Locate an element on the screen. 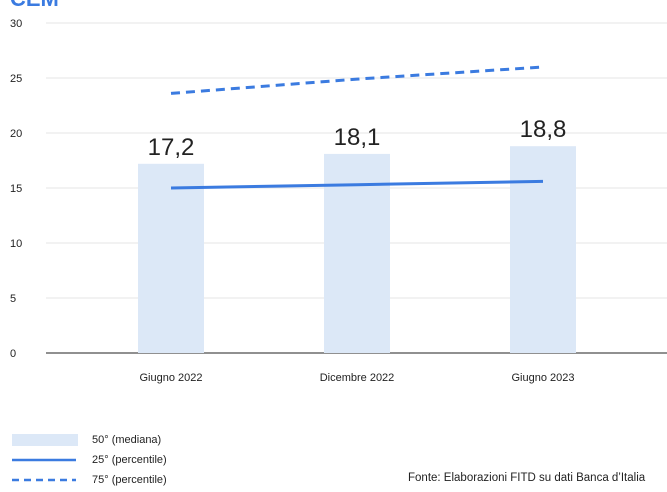 This screenshot has width=667, height=492. legend-label-p25: 25° (percentile) is located at coordinates (129, 460).